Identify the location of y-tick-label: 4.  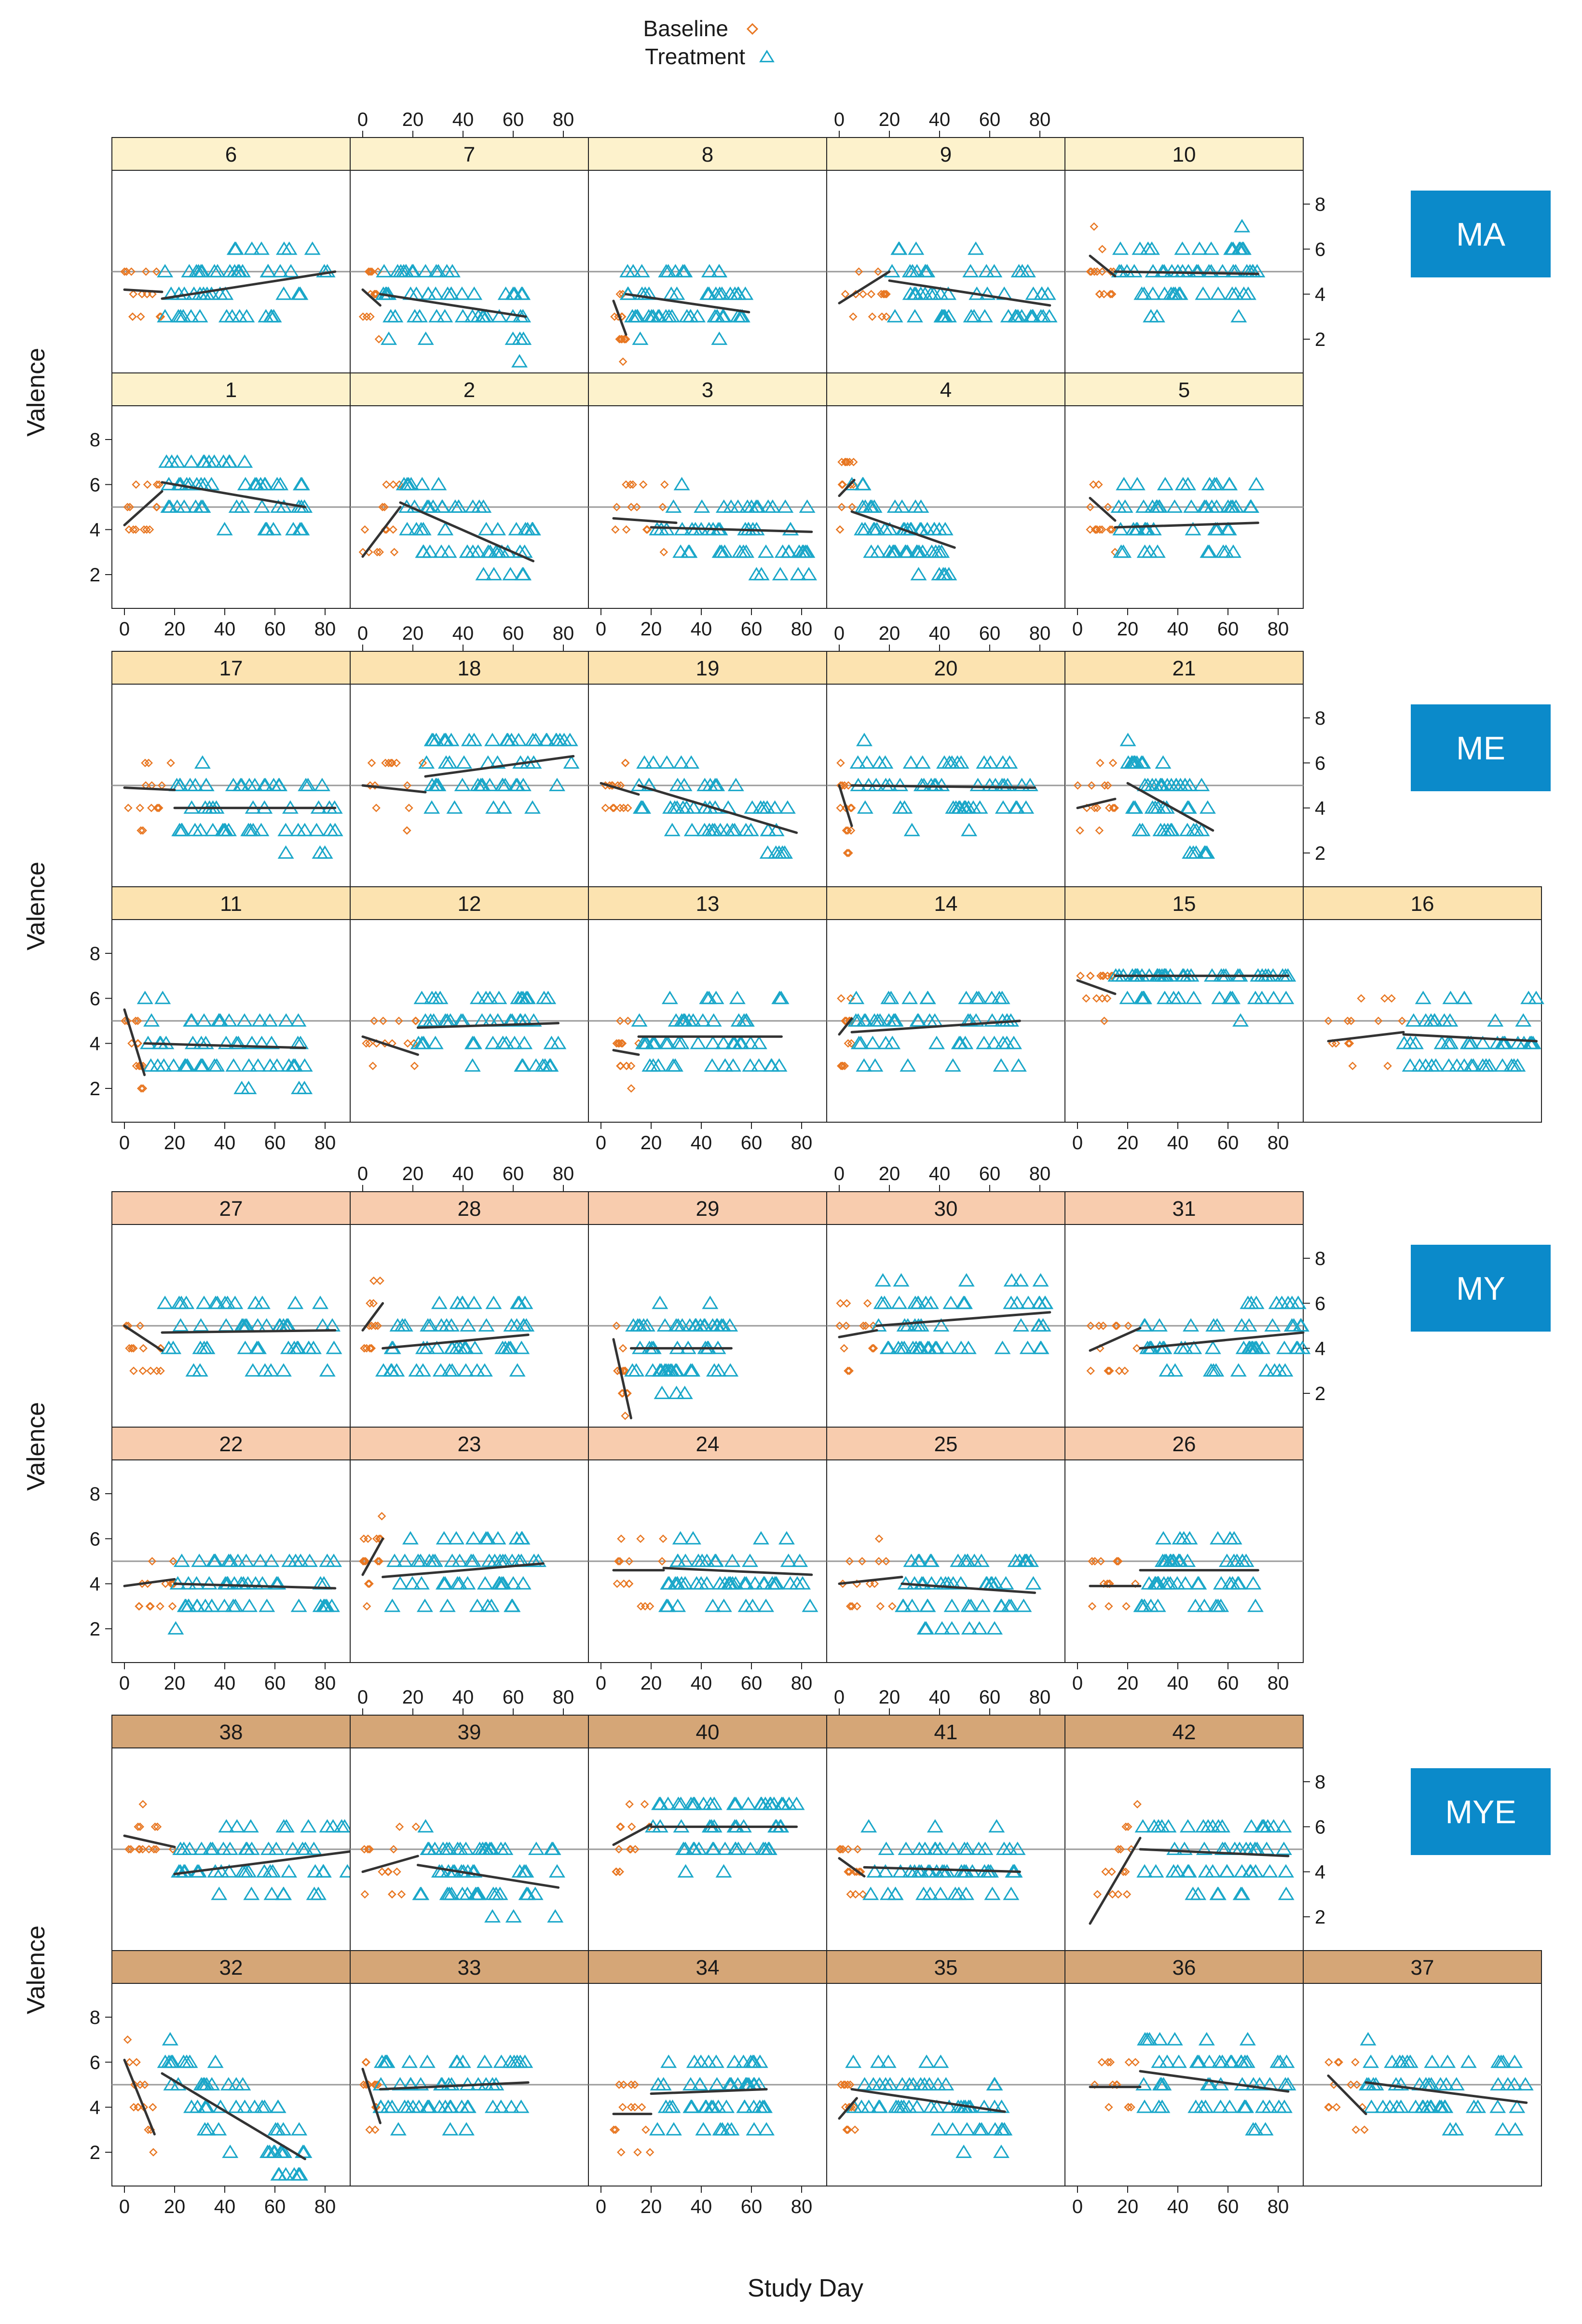
(95, 1584).